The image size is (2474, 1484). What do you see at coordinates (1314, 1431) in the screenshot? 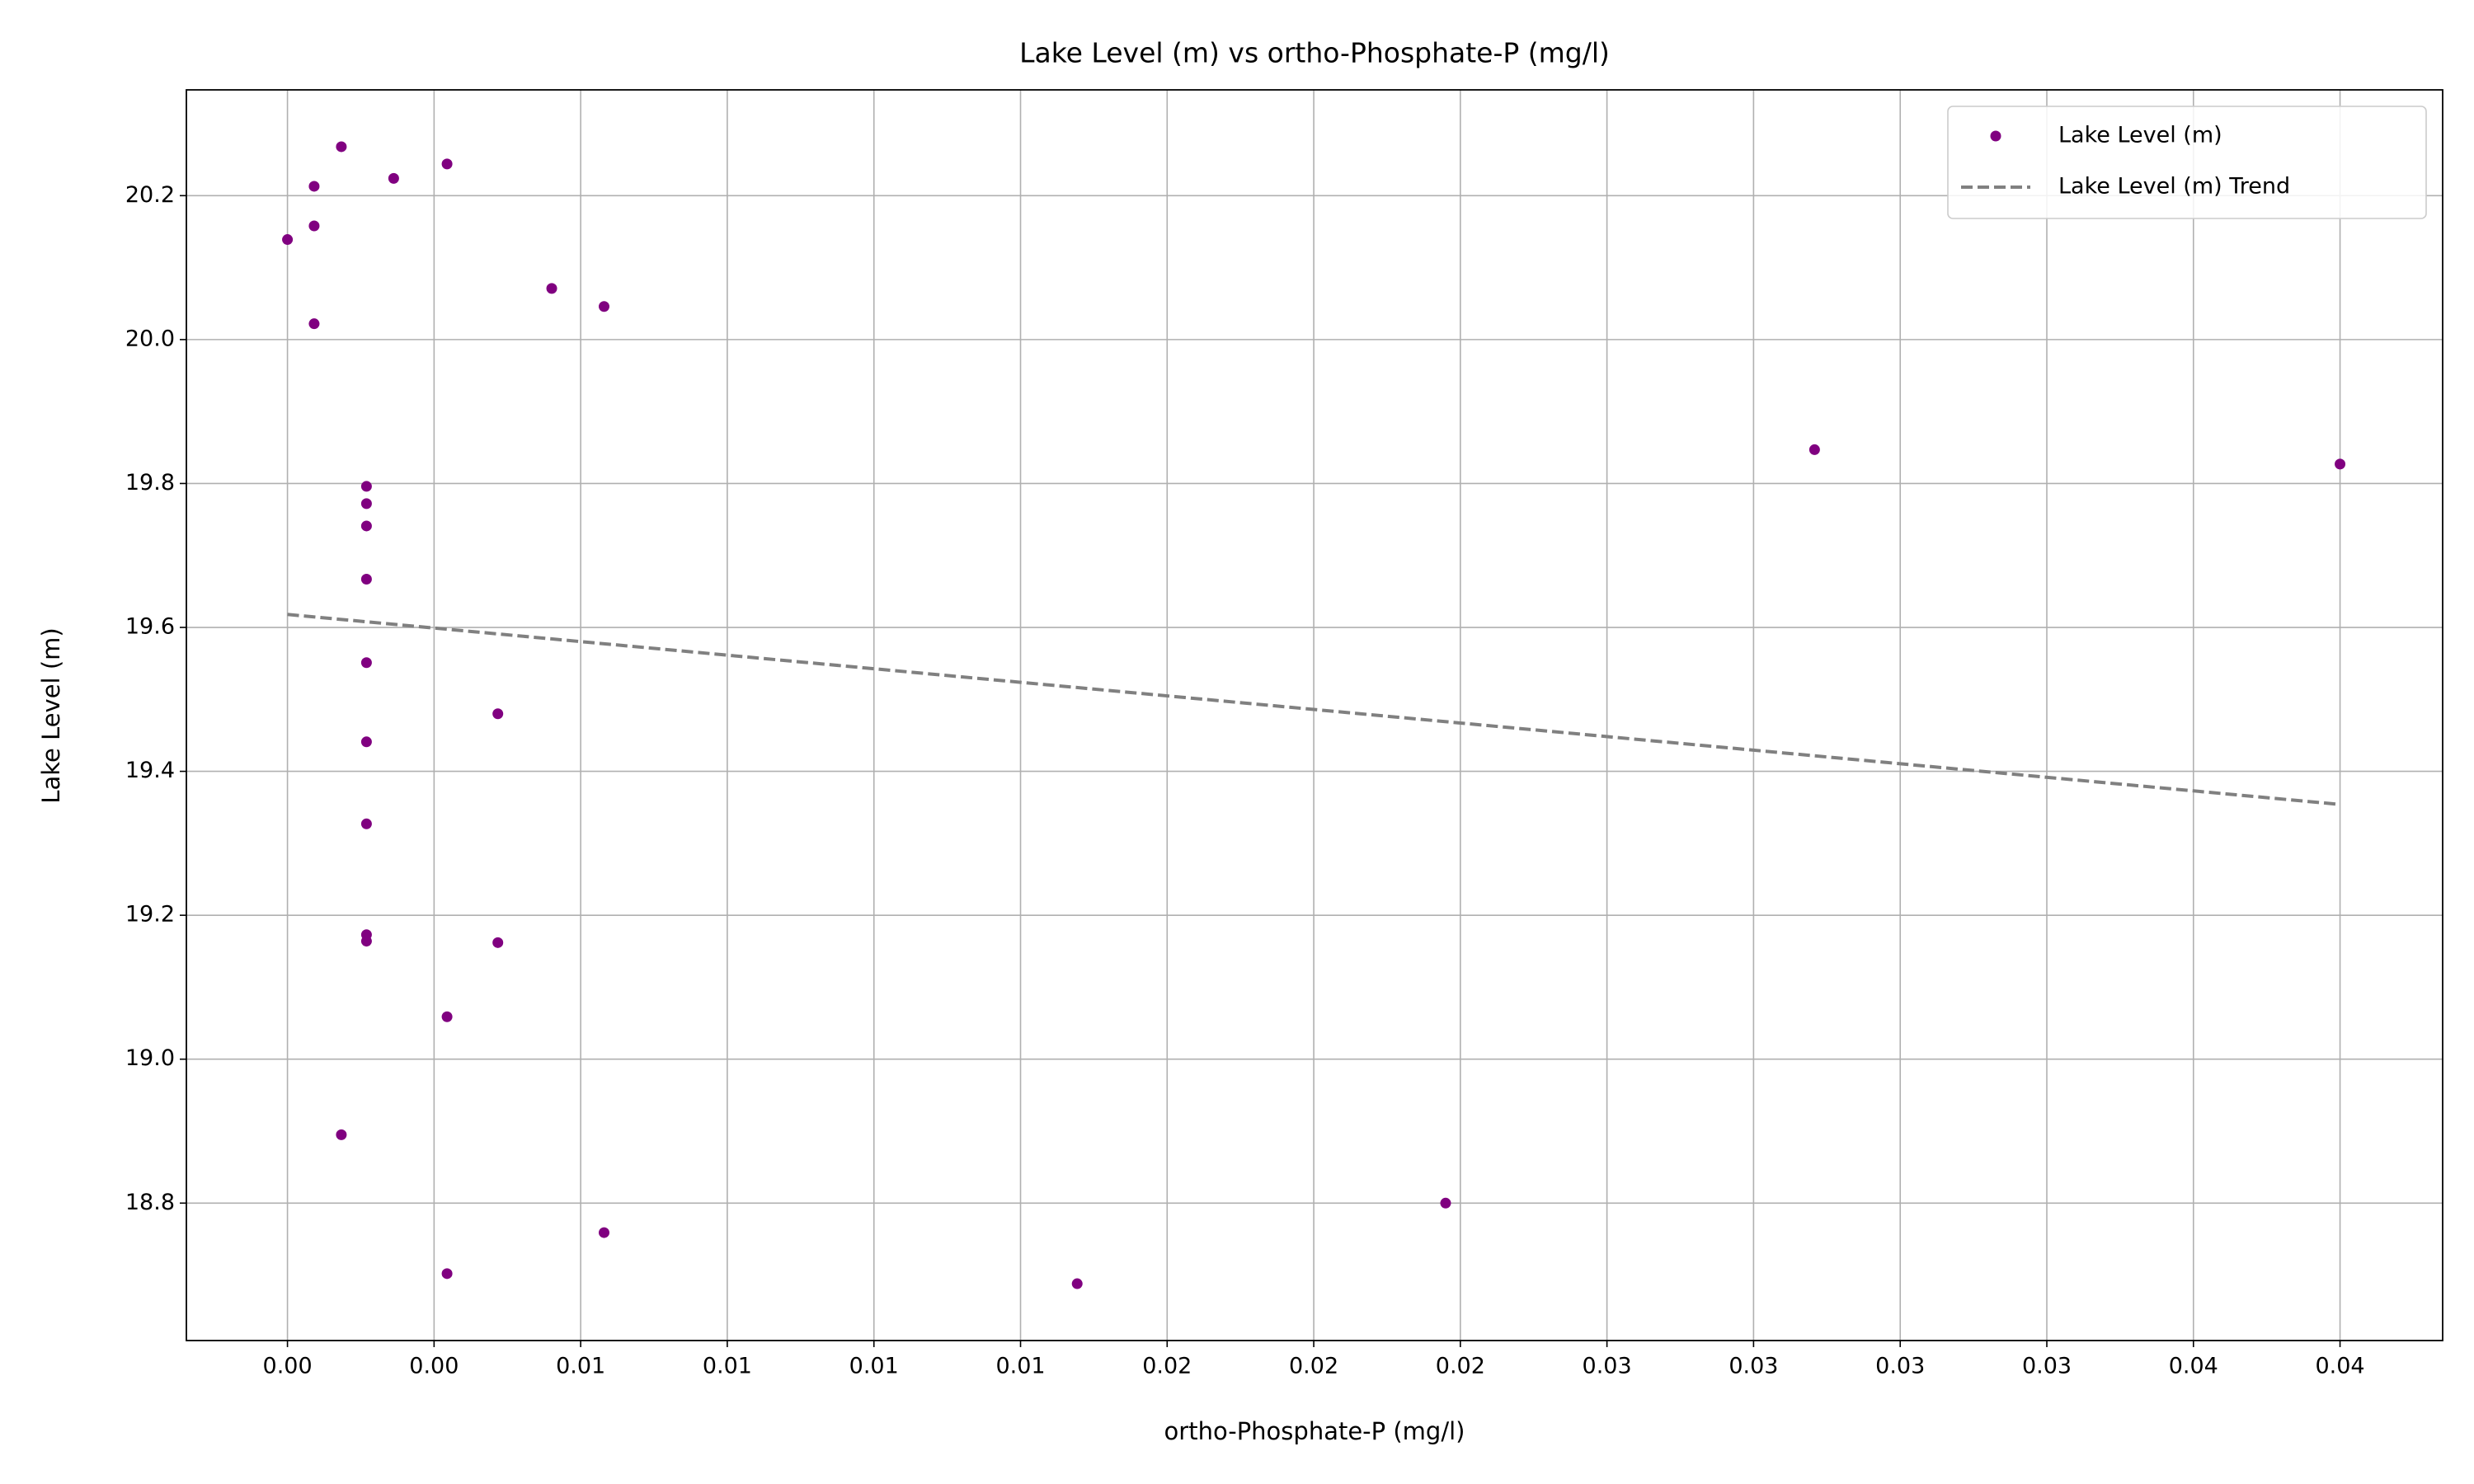
I see `x-axis-label: ortho-Phosphate-P (mg/l)` at bounding box center [1314, 1431].